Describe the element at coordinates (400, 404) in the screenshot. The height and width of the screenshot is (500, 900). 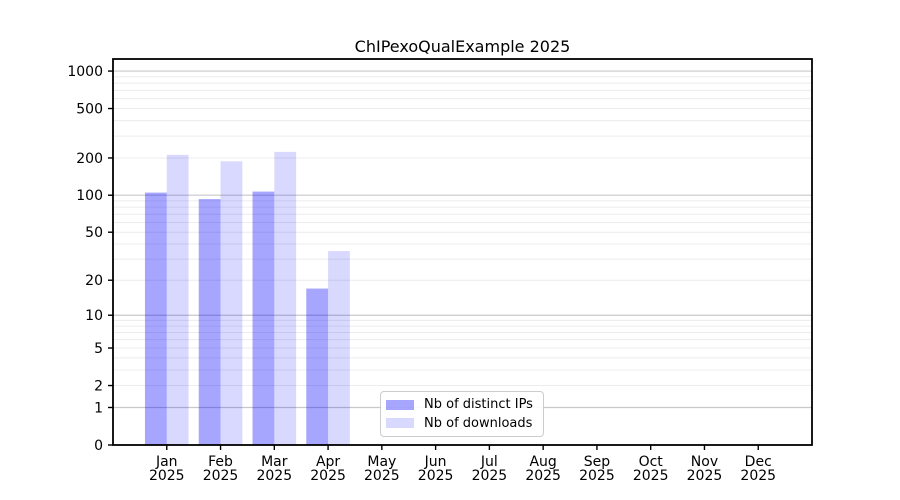
I see `legend-swatch-distinct-ips` at that location.